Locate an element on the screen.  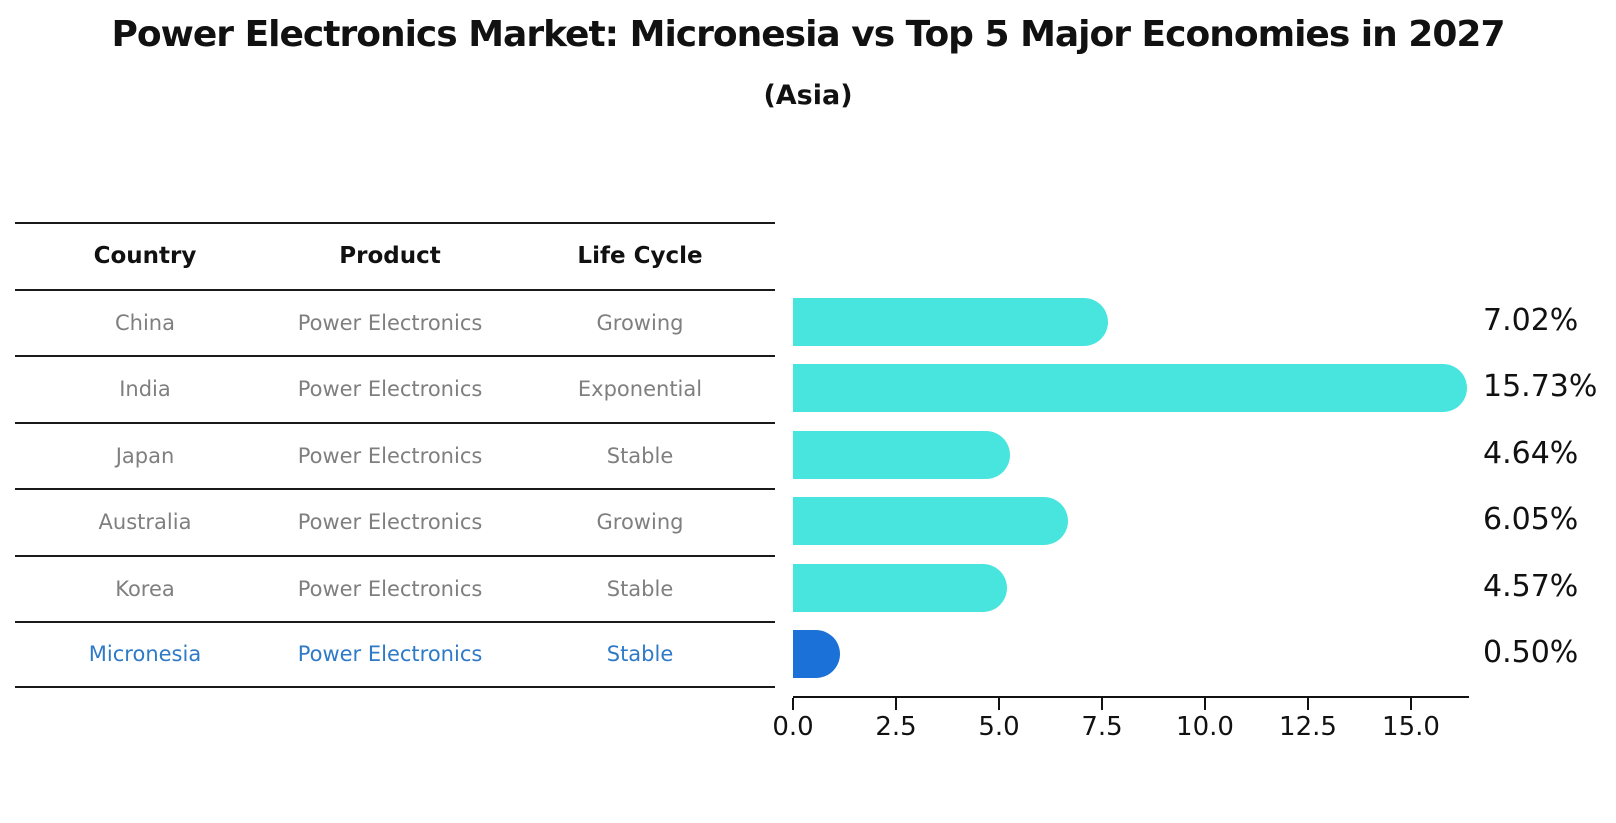
value-label: 4.64% is located at coordinates (1531, 453).